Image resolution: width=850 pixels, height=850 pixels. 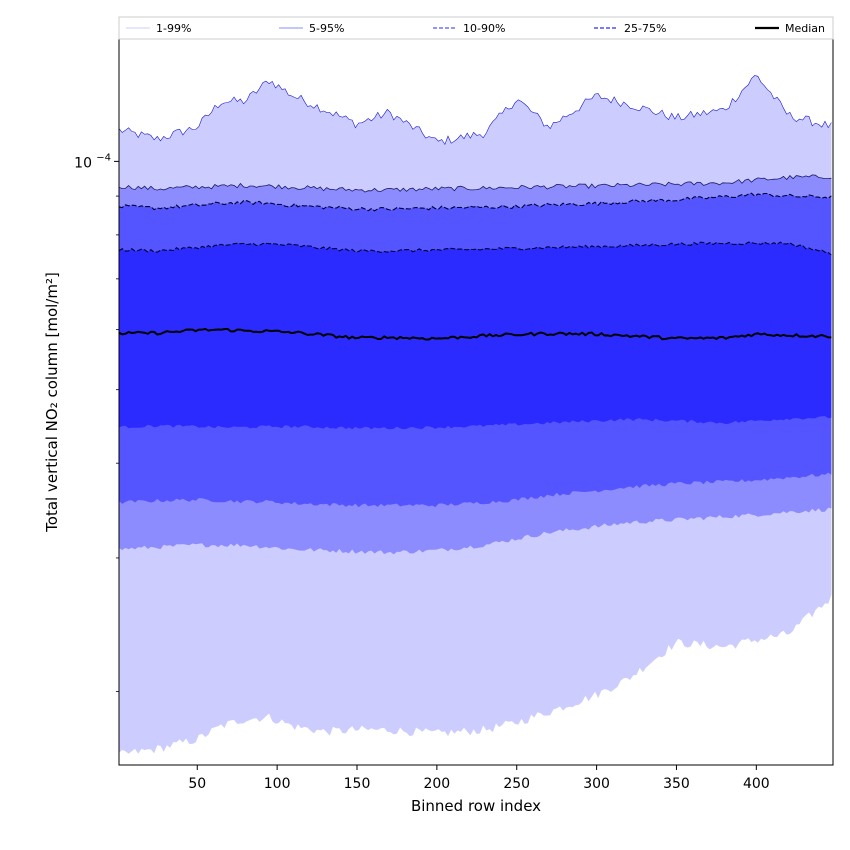 What do you see at coordinates (475, 183) in the screenshot?
I see `band-upper-line-5-95%` at bounding box center [475, 183].